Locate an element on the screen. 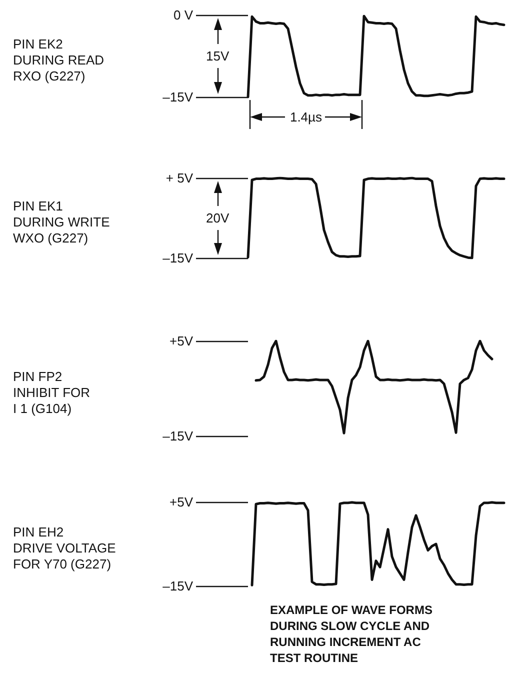 This screenshot has width=507, height=681. text: PIN EK1 DURING WRITE WXO (G227) is located at coordinates (61, 222).